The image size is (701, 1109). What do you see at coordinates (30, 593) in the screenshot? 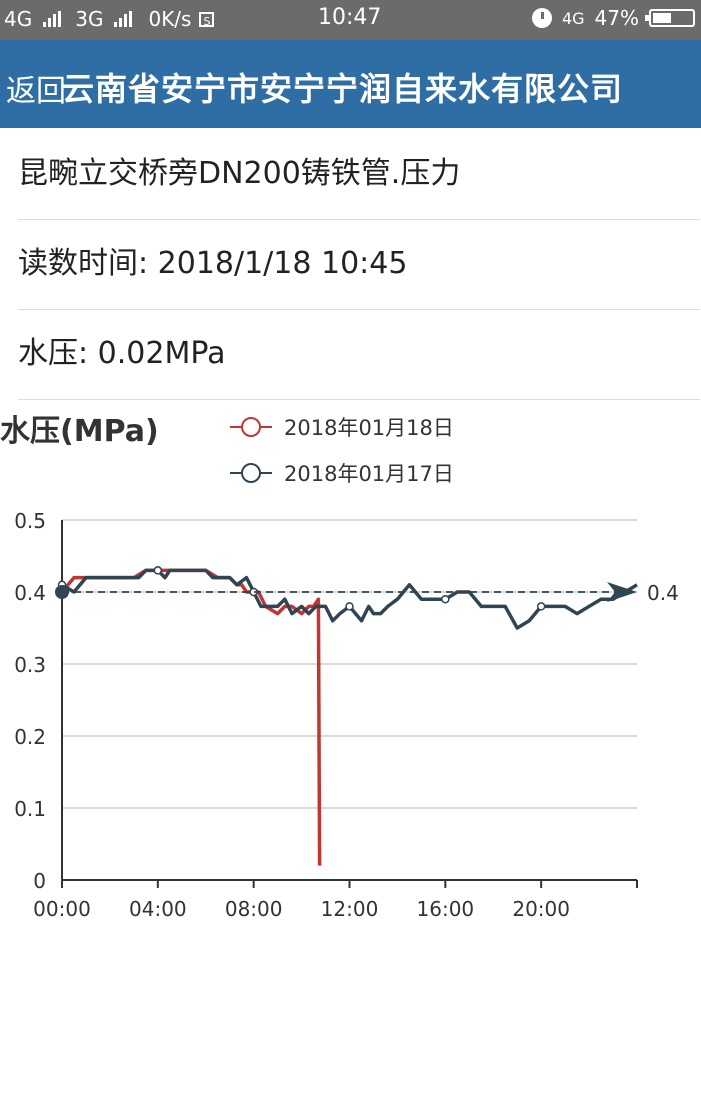
I see `y-tick-label: 0.4` at bounding box center [30, 593].